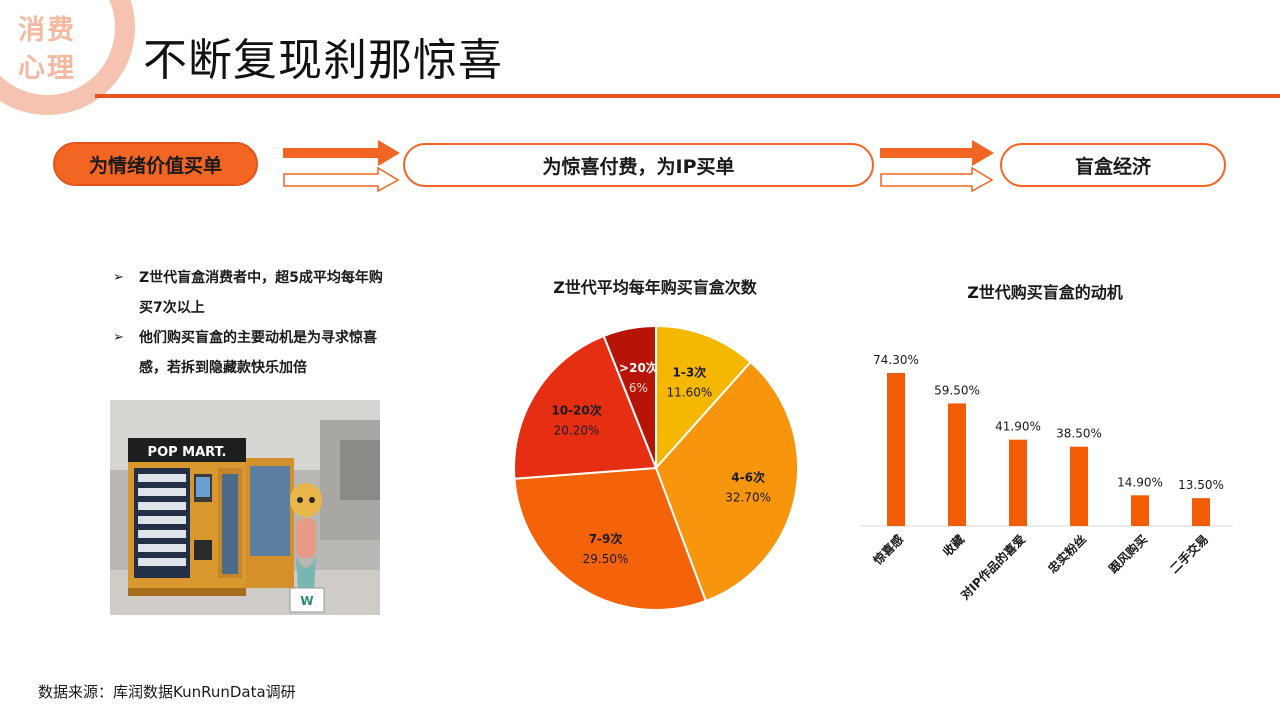  Describe the element at coordinates (306, 601) in the screenshot. I see `svg-text: W` at that location.